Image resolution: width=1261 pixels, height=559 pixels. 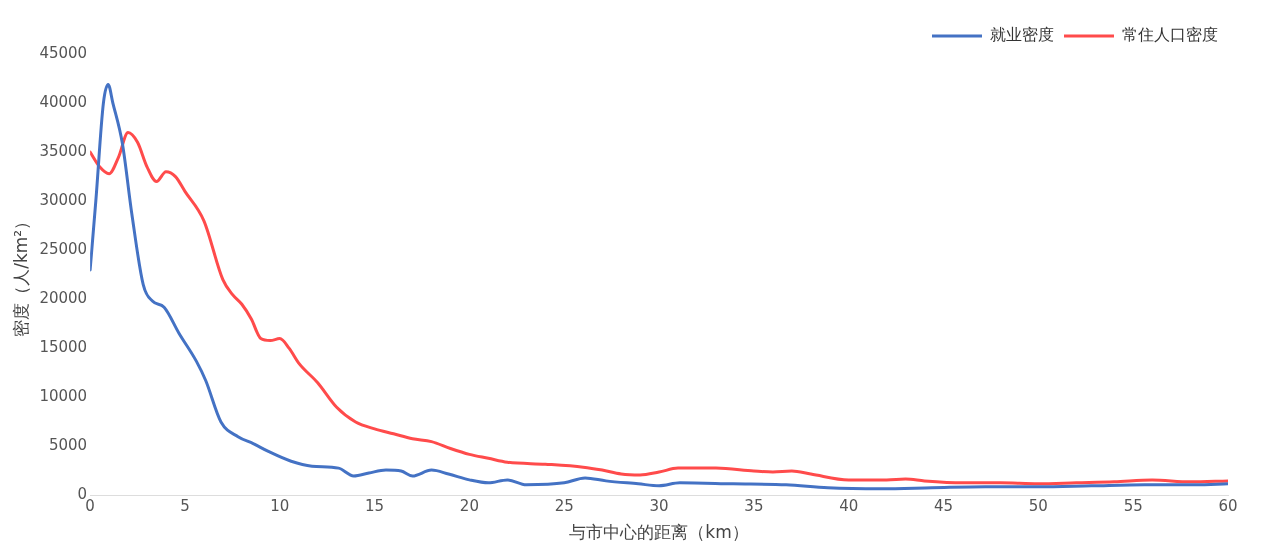 I want to click on x-tick-label: 5, so click(x=185, y=506).